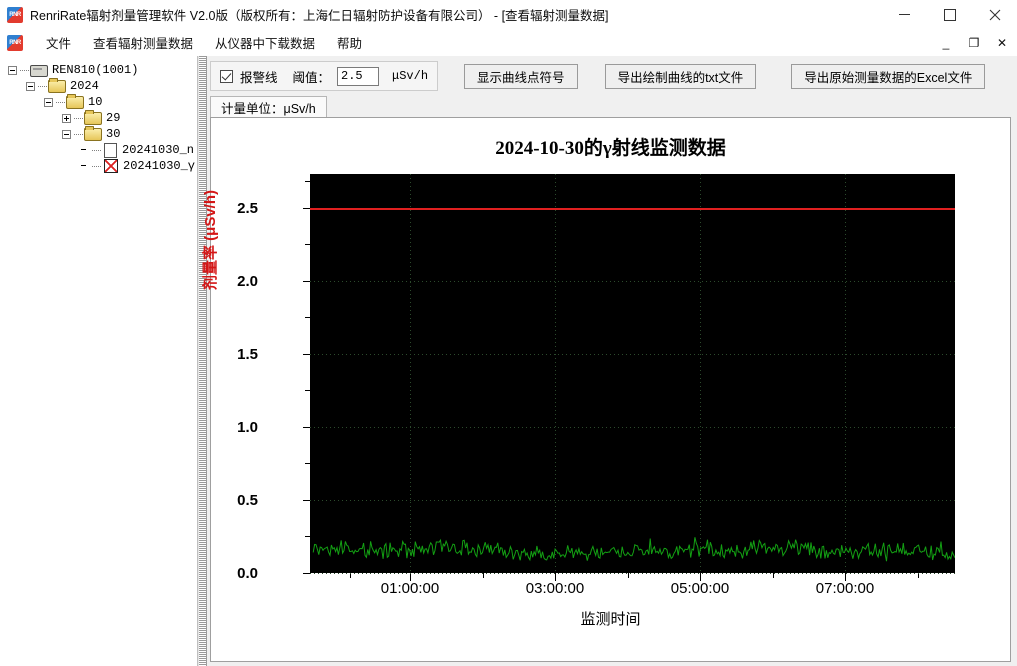  I want to click on minimize-icon, so click(904, 14).